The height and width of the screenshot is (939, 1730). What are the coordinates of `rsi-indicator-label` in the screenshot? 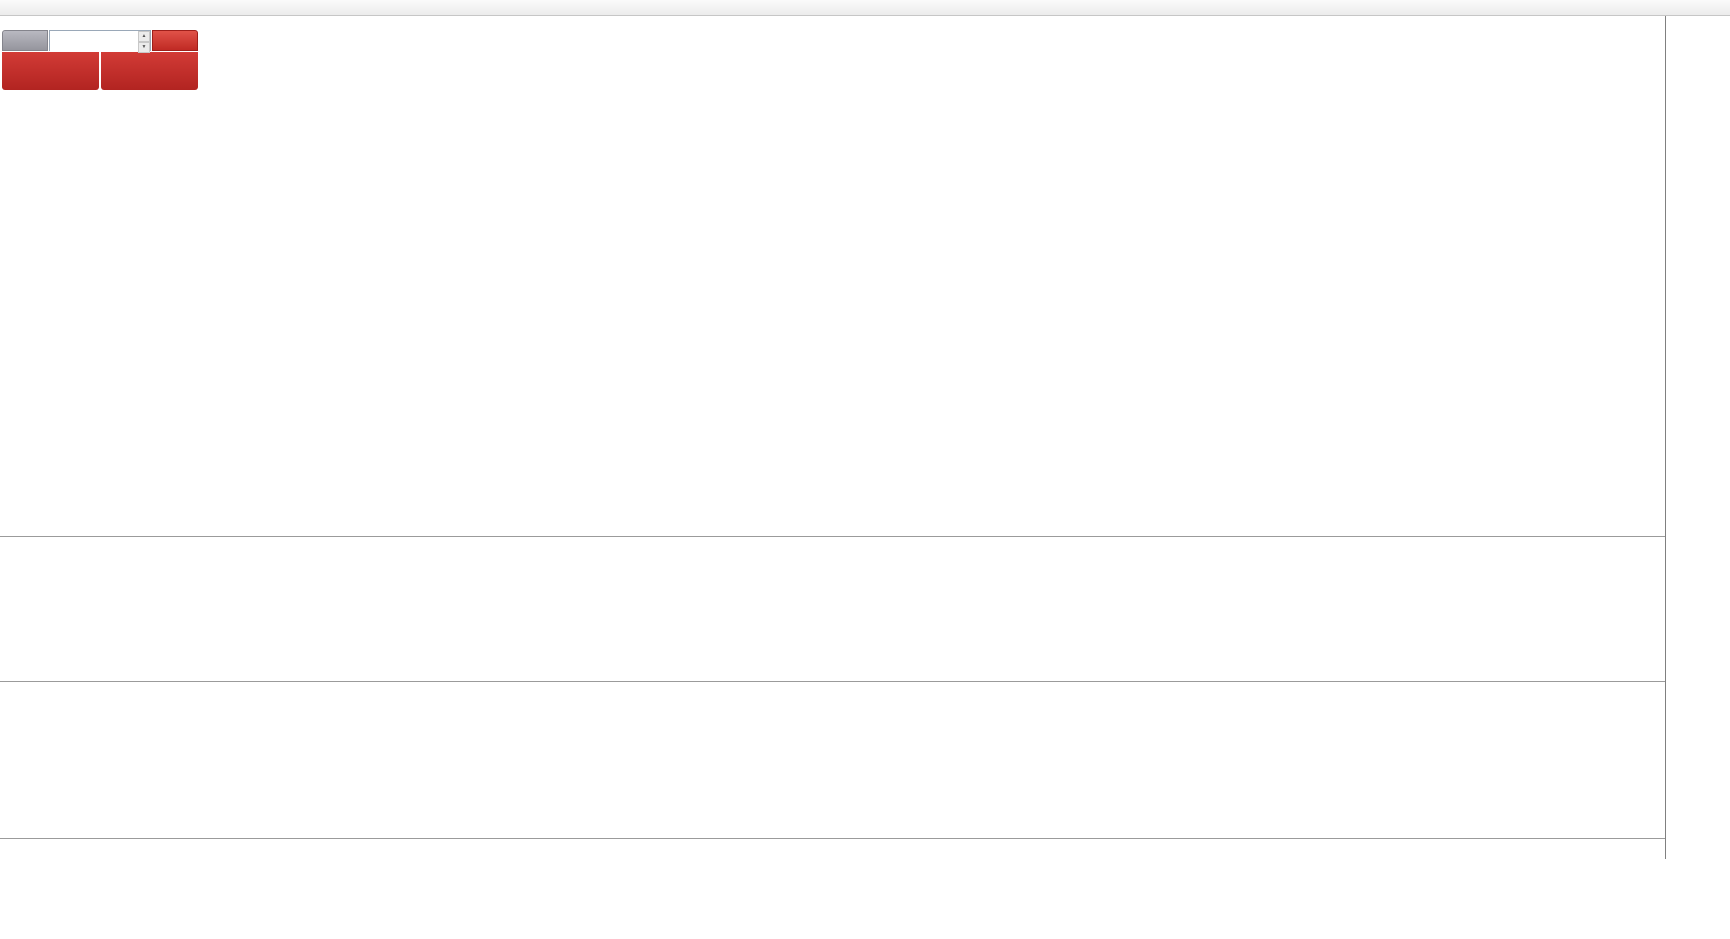 It's located at (7, 691).